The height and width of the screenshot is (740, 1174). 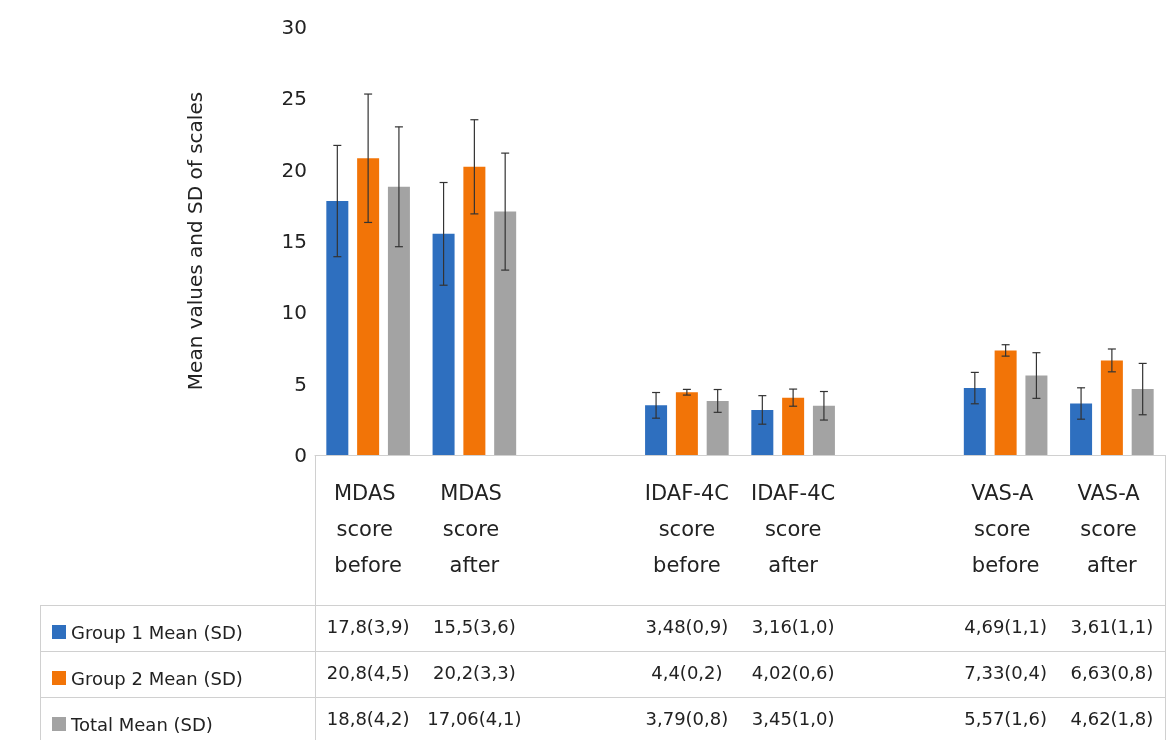 I want to click on x-tick-label: MDAS score after, so click(x=474, y=529).